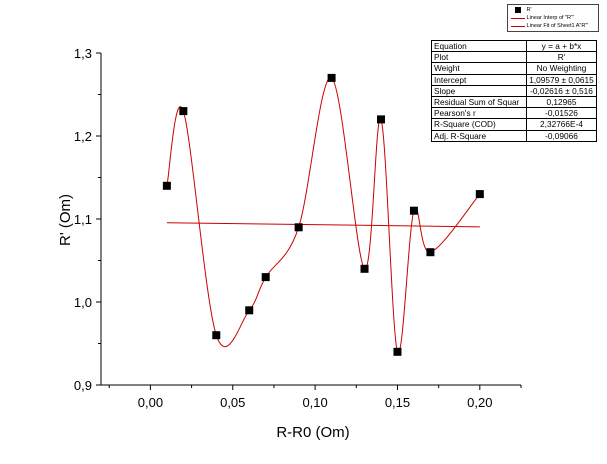  Describe the element at coordinates (83, 385) in the screenshot. I see `y-tick-label: 0,9` at that location.